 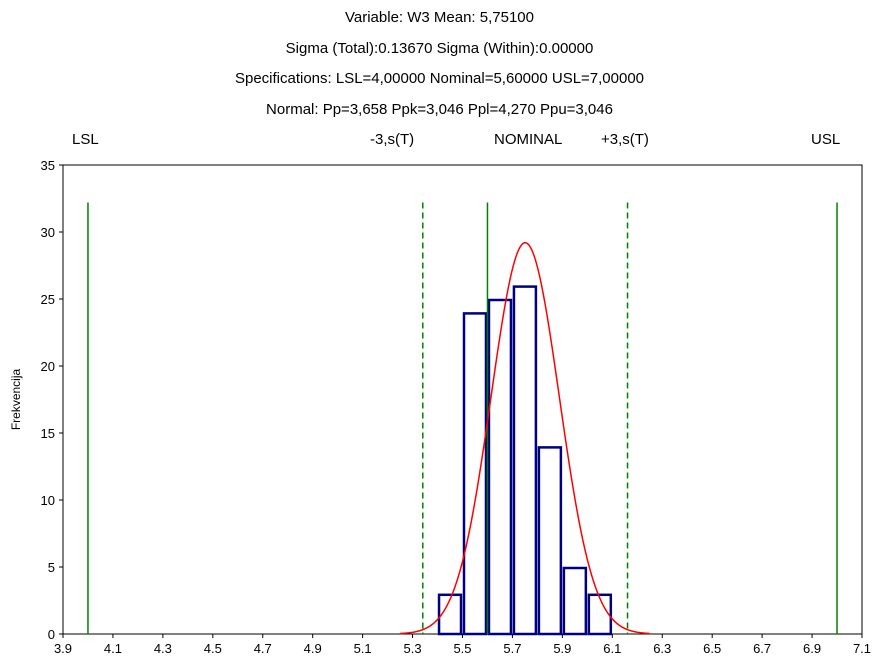 I want to click on y-tick-label: 35, so click(x=48, y=165).